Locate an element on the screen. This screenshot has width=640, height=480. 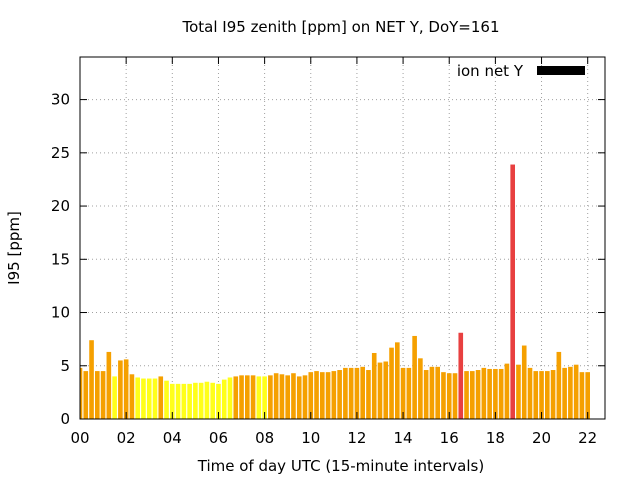
y-tick-label: 30 is located at coordinates (60, 100).